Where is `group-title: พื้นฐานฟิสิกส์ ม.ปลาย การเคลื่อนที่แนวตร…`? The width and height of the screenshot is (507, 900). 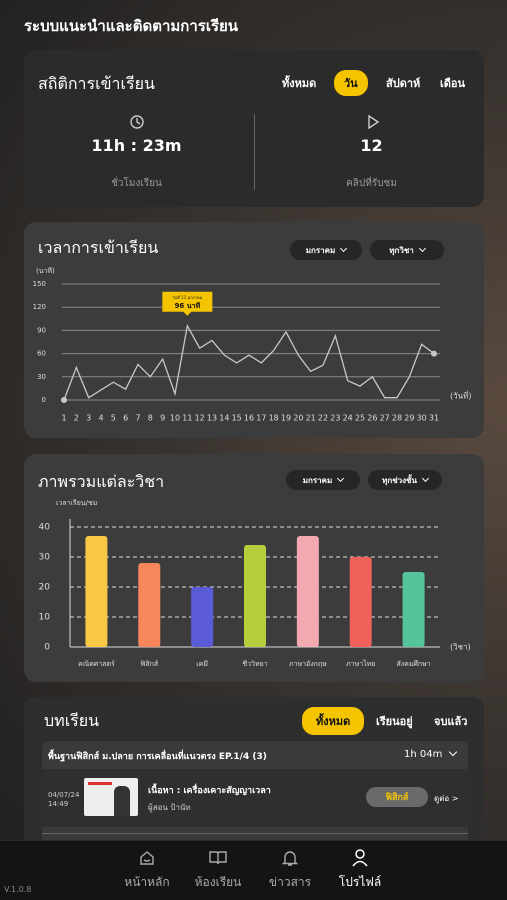 group-title: พื้นฐานฟิสิกส์ ม.ปลาย การเคลื่อนที่แนวตร… is located at coordinates (157, 757).